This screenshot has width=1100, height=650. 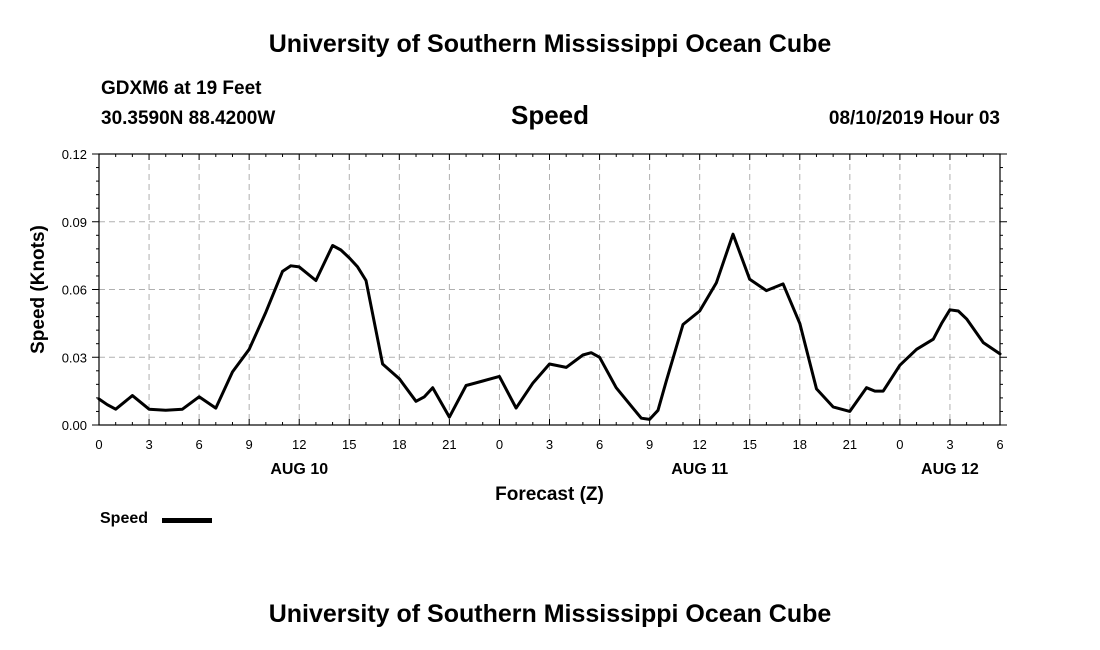 What do you see at coordinates (699, 469) in the screenshot?
I see `day-label: AUG 11` at bounding box center [699, 469].